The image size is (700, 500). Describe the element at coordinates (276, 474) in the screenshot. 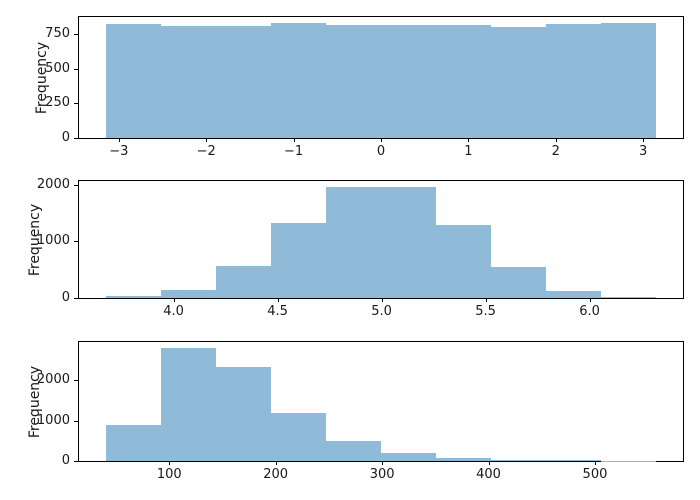

I see `x-tick-label: 200` at that location.